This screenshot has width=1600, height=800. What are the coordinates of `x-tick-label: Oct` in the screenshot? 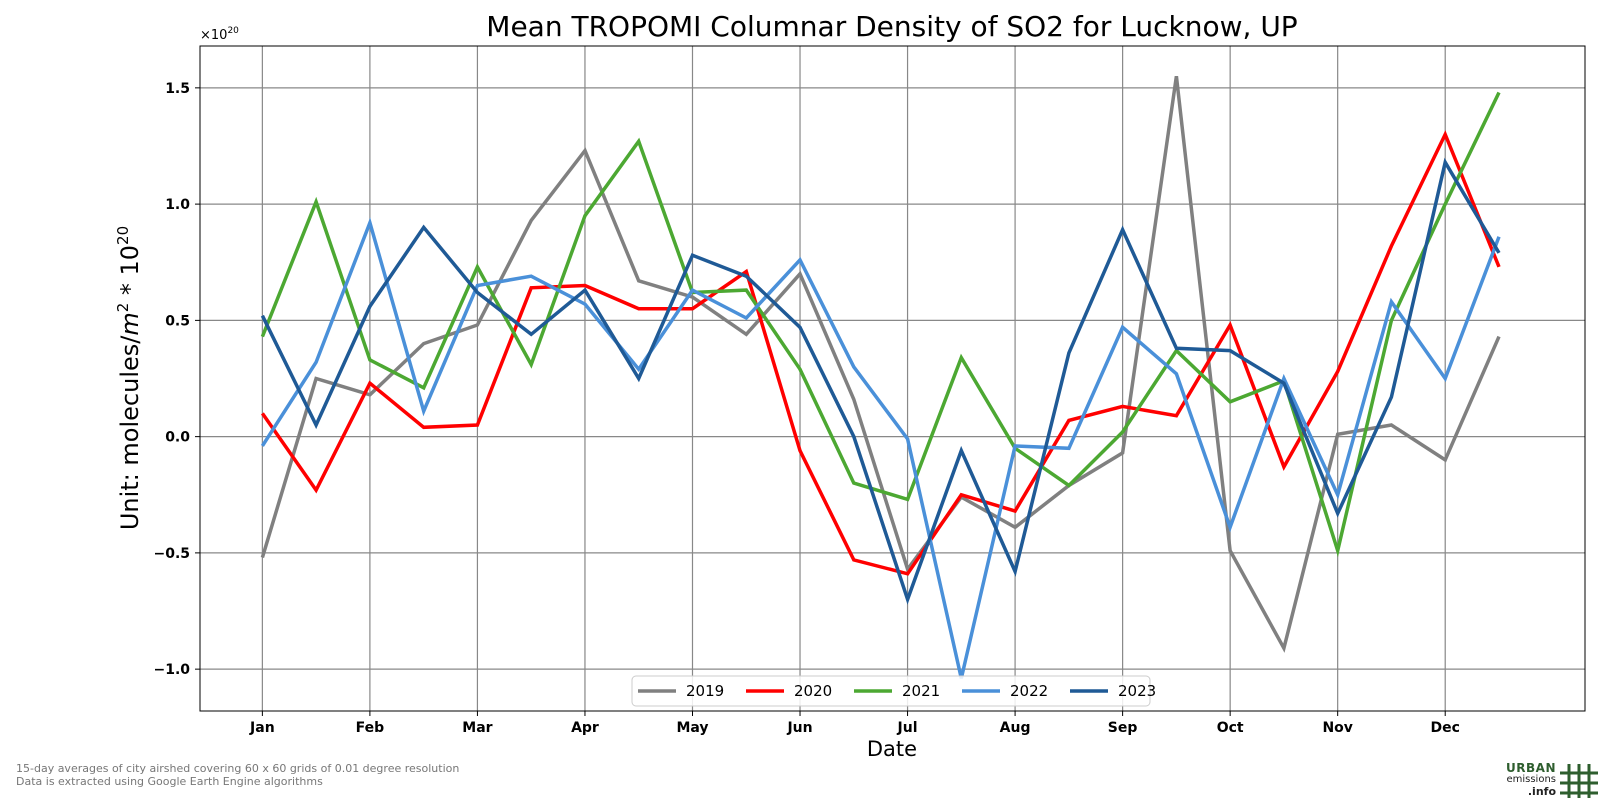 It's located at (1230, 728).